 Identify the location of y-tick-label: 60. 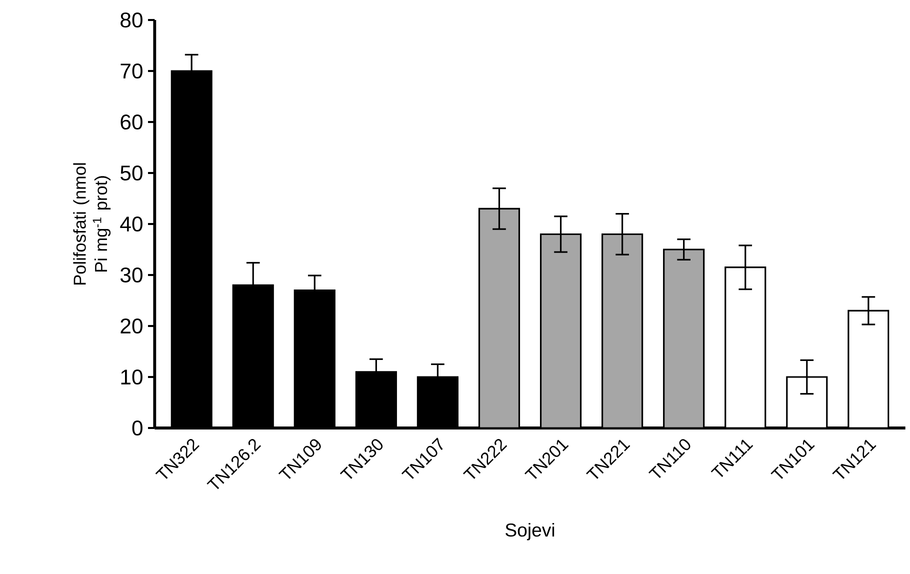
(131, 122).